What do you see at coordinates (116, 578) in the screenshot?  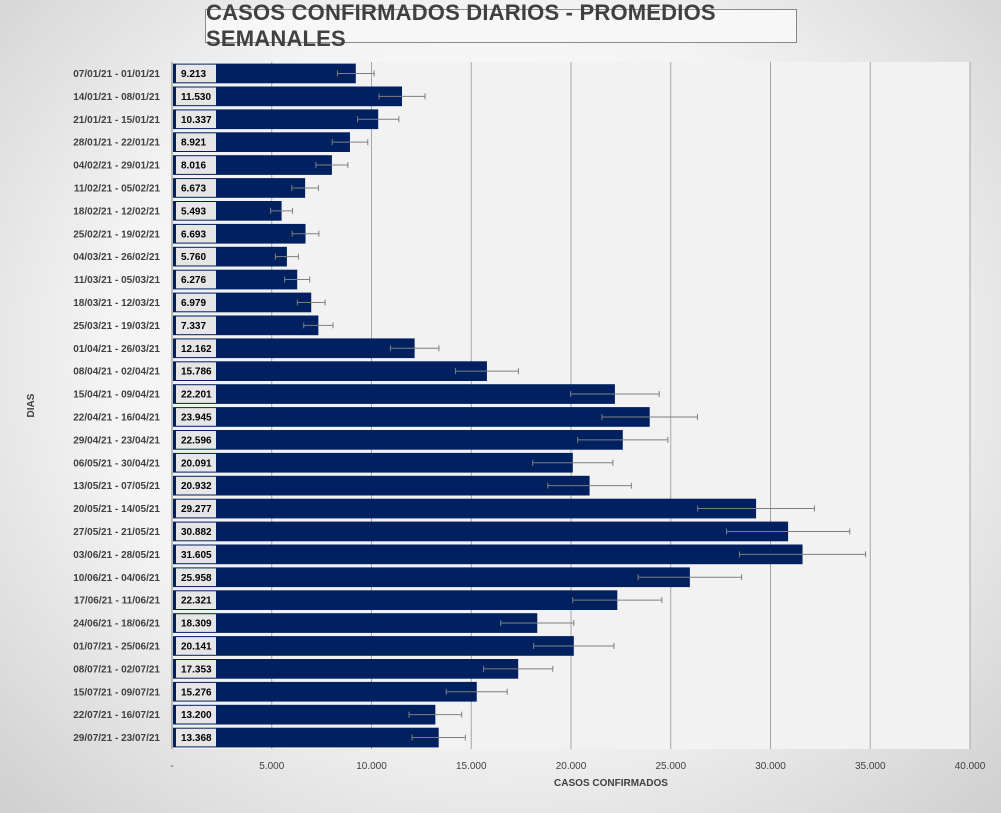 I see `category-label: 10/06/21 - 04/06/21` at bounding box center [116, 578].